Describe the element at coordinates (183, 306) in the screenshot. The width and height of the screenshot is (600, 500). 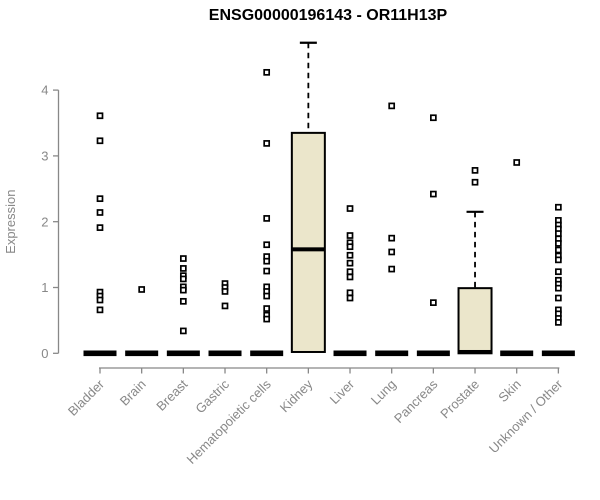
I see `box-group-breast` at that location.